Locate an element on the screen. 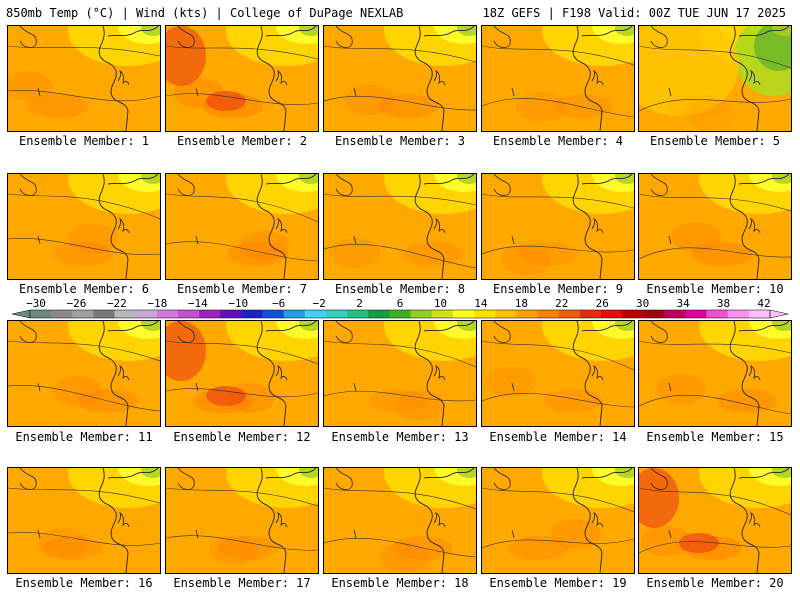 This screenshot has width=800, height=600. colorbar-tick-label: 22 is located at coordinates (562, 303).